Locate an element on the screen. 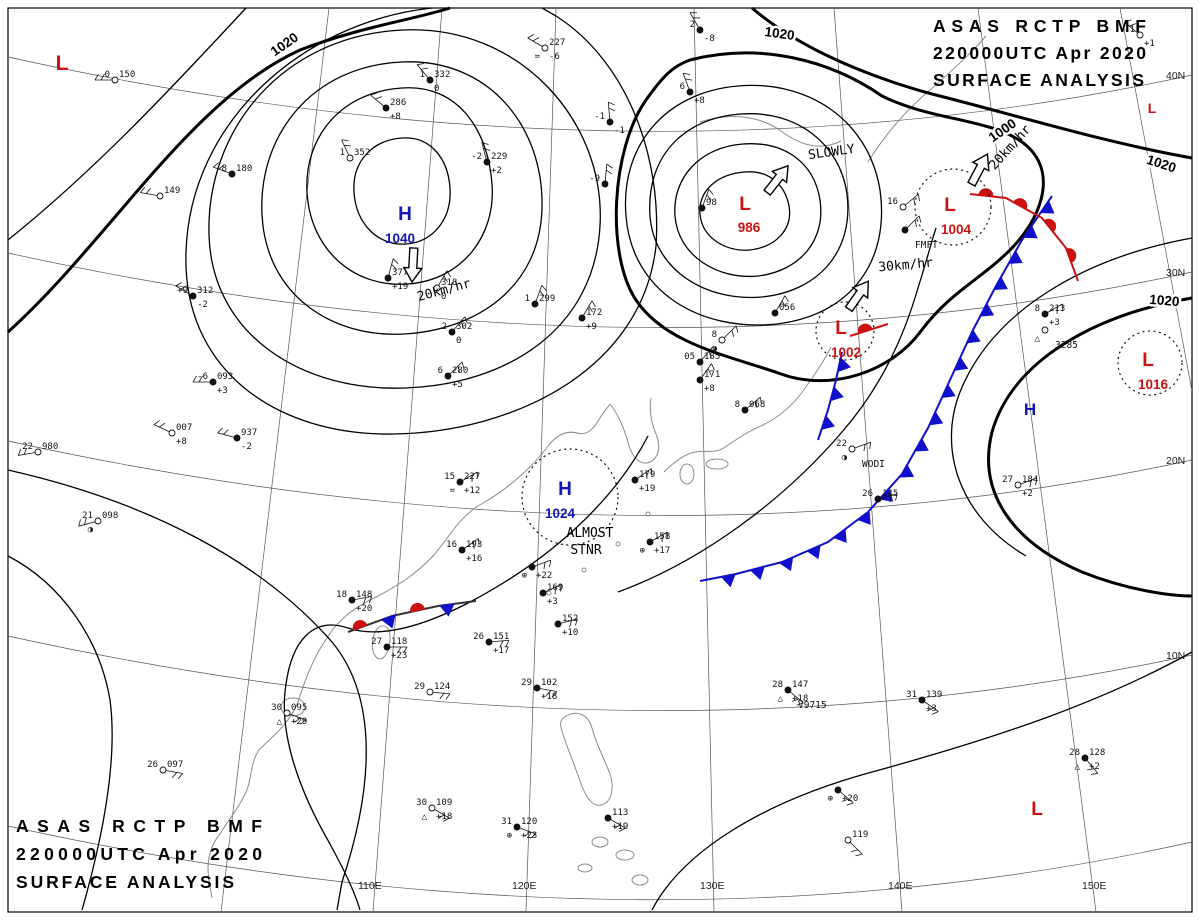  station-weather-symbol: ◑ is located at coordinates (715, 349).